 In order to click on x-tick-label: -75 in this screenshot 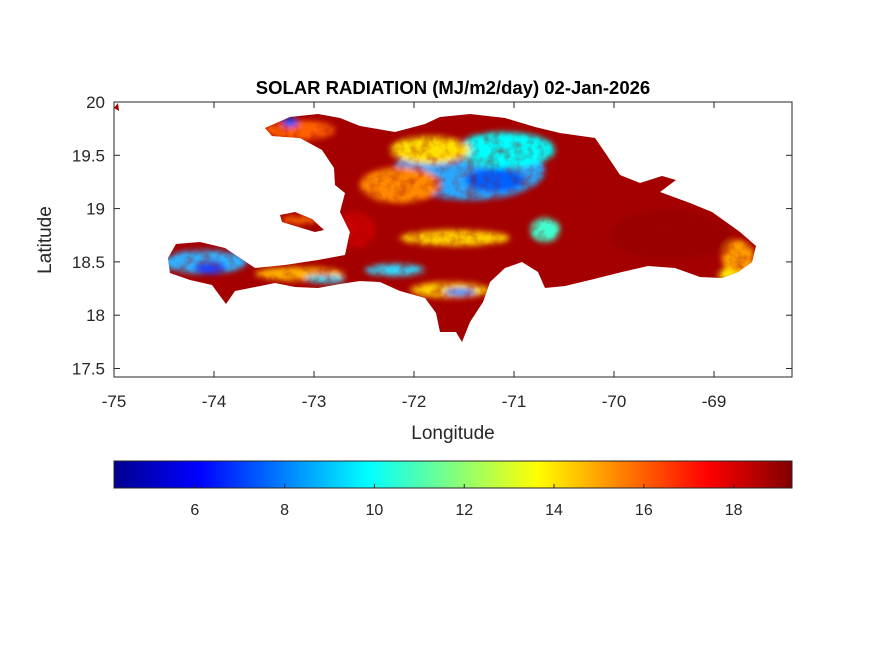, I will do `click(114, 401)`.